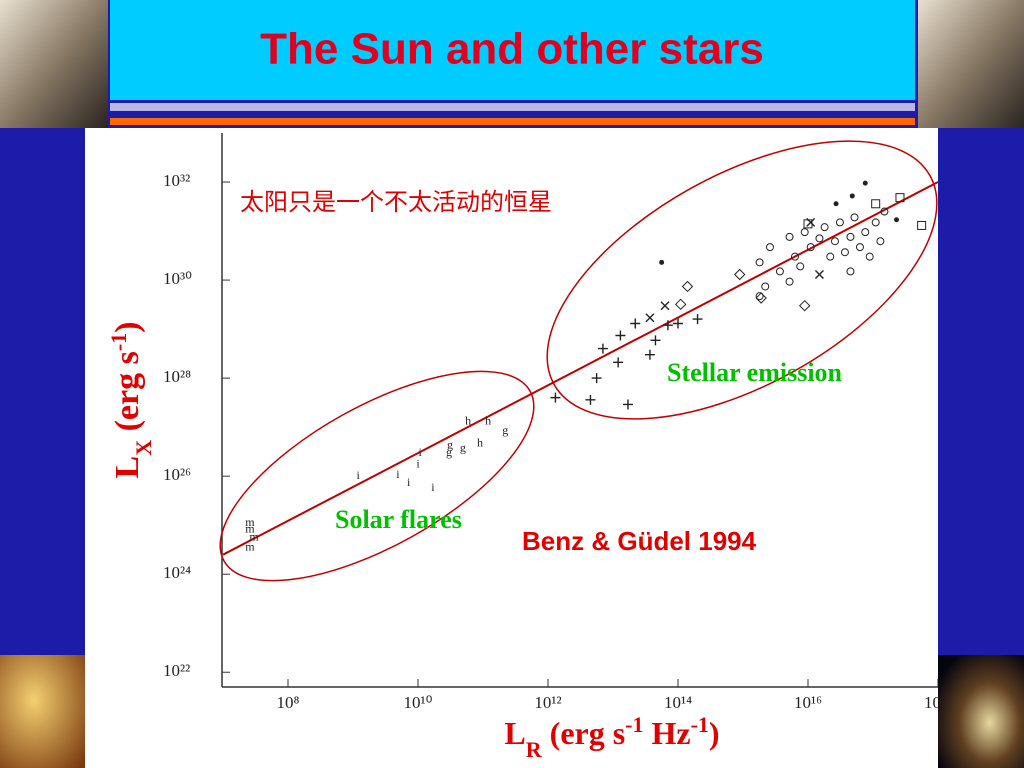  Describe the element at coordinates (755, 372) in the screenshot. I see `annotation: Stellar emission` at that location.